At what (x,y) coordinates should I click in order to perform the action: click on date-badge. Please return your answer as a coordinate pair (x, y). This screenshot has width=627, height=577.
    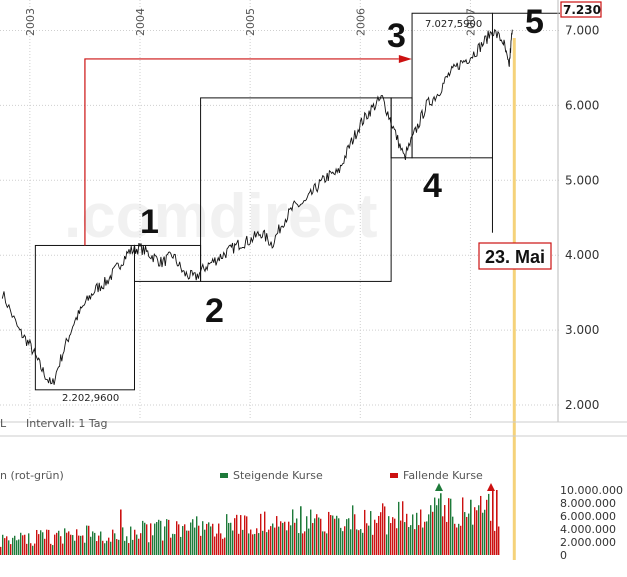
    Looking at the image, I should click on (515, 256).